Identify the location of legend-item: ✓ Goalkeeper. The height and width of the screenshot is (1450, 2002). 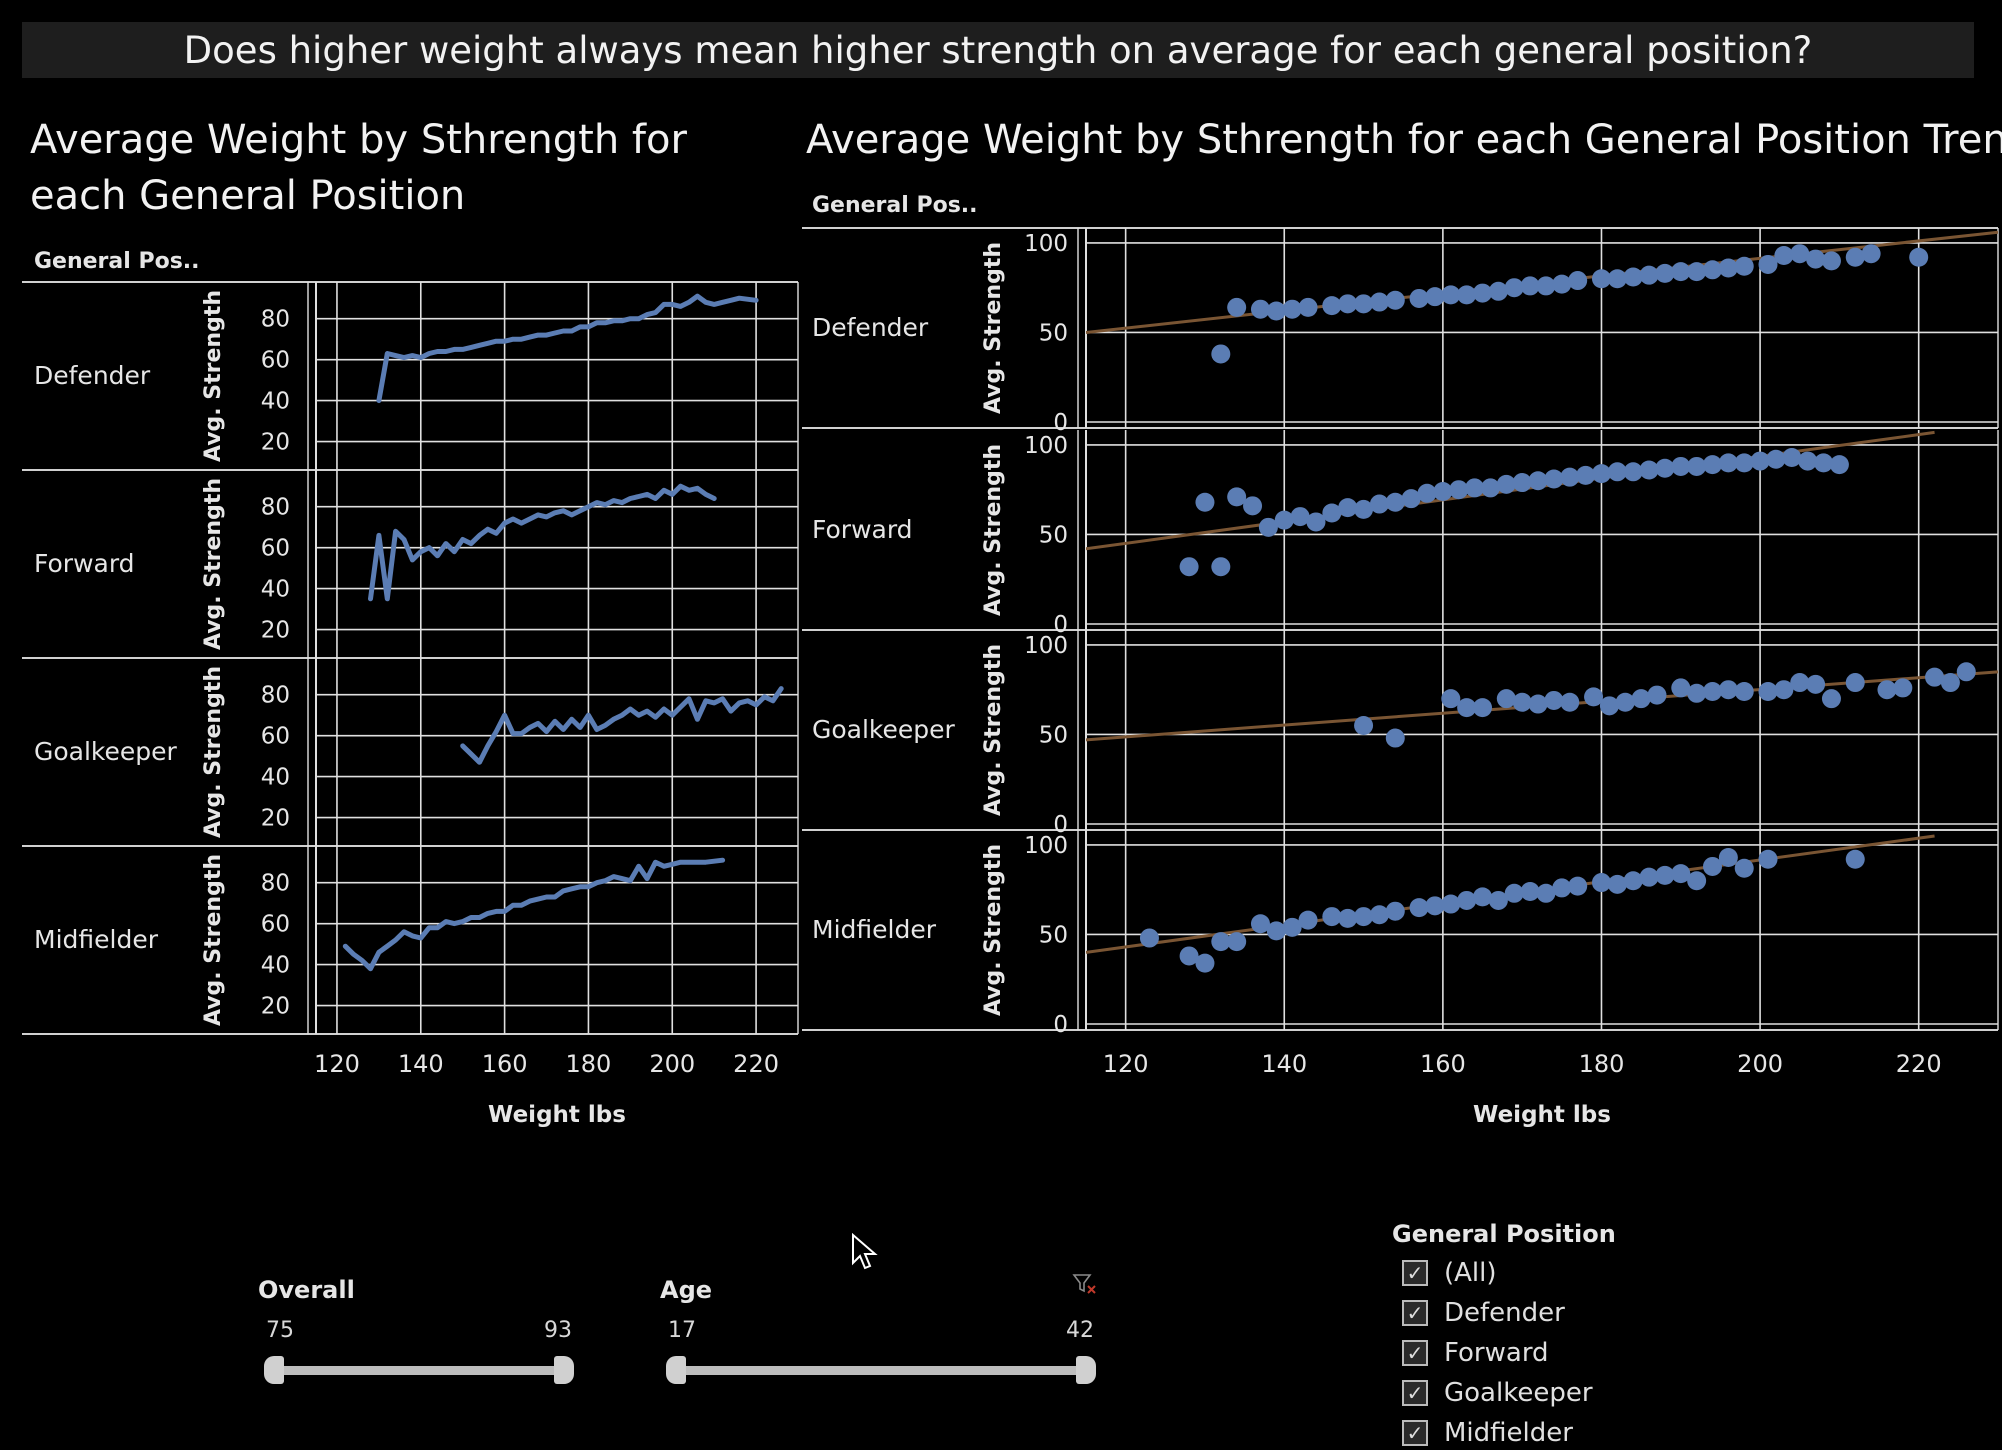
(1497, 1393).